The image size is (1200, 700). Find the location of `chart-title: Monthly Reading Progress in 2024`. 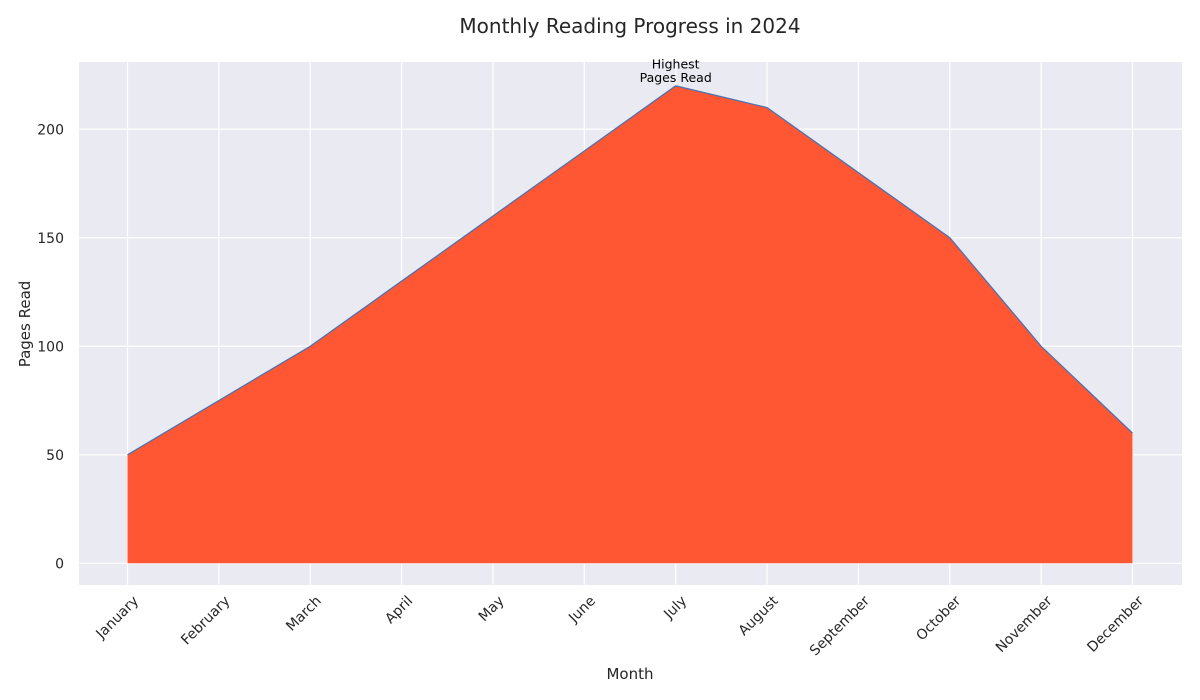

chart-title: Monthly Reading Progress in 2024 is located at coordinates (629, 26).